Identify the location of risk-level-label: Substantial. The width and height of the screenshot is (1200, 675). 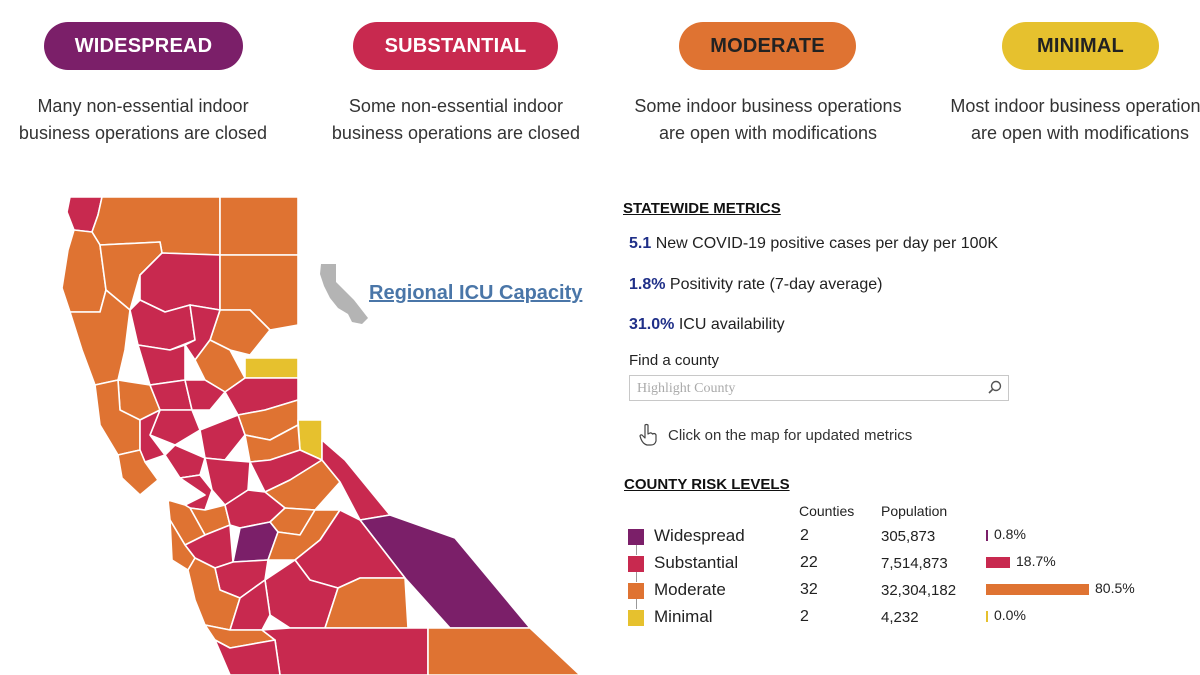
(696, 562).